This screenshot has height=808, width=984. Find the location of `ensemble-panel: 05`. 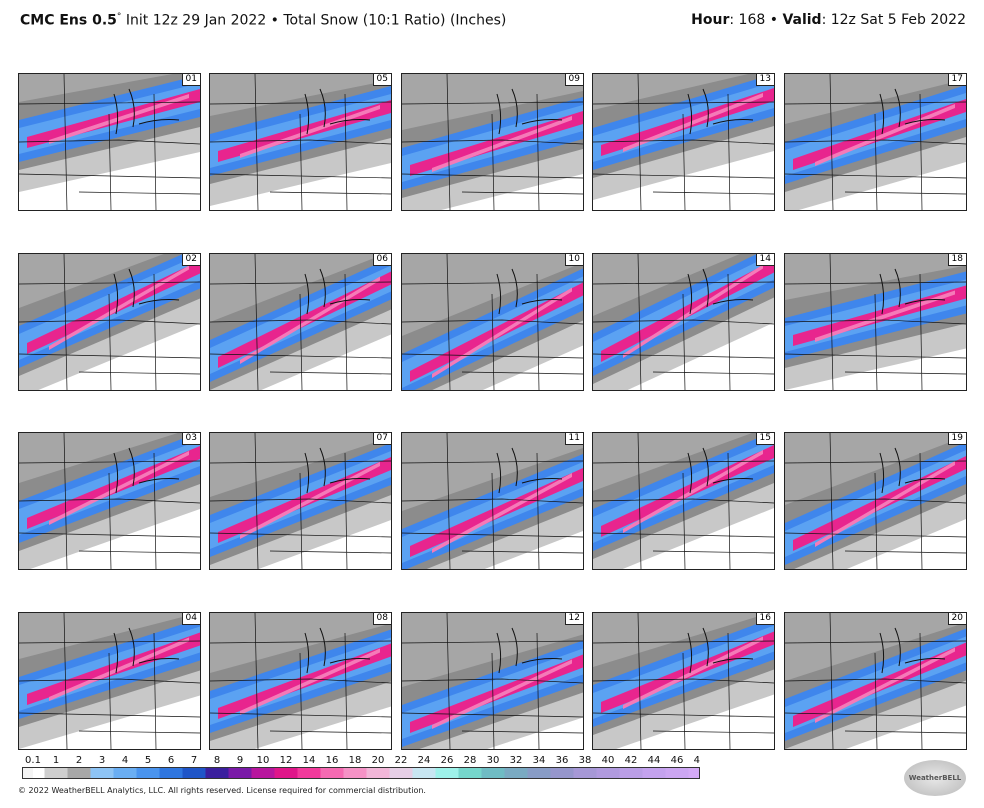

ensemble-panel: 05 is located at coordinates (300, 142).